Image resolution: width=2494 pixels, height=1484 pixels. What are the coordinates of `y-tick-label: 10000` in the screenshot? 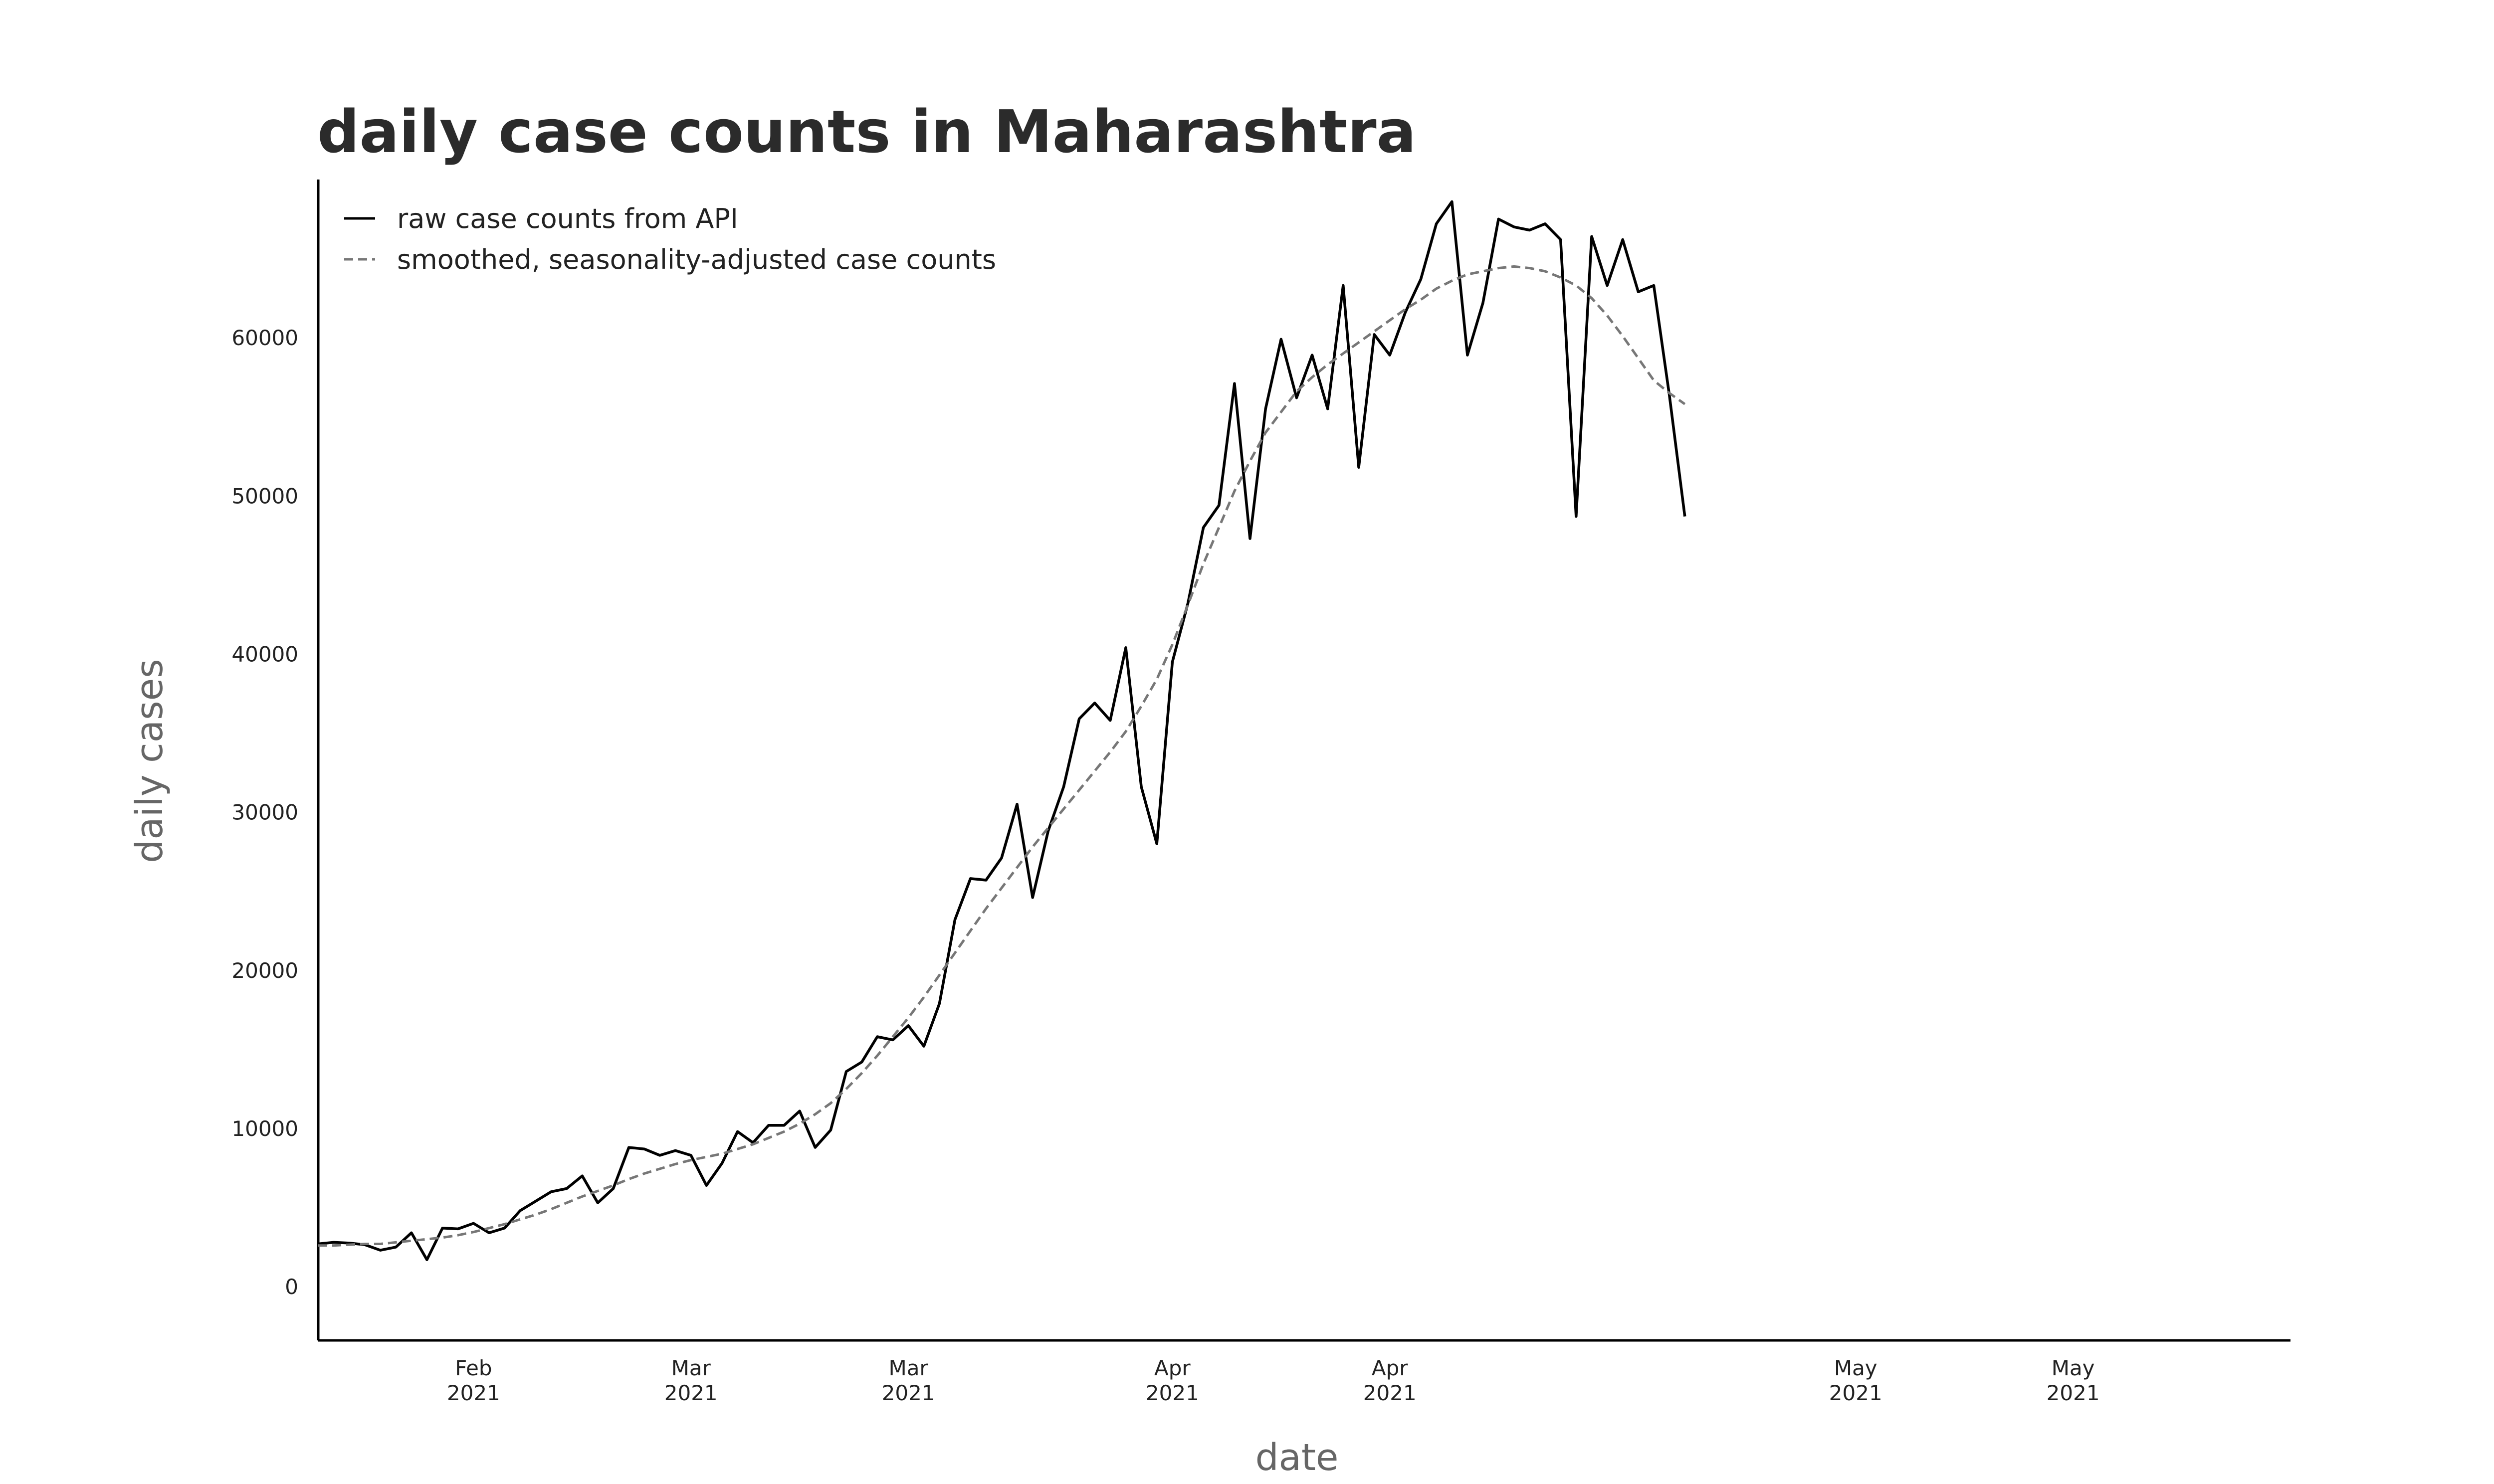 It's located at (264, 1128).